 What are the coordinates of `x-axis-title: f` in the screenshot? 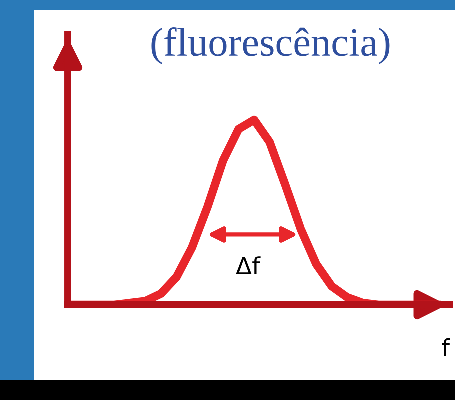 It's located at (446, 347).